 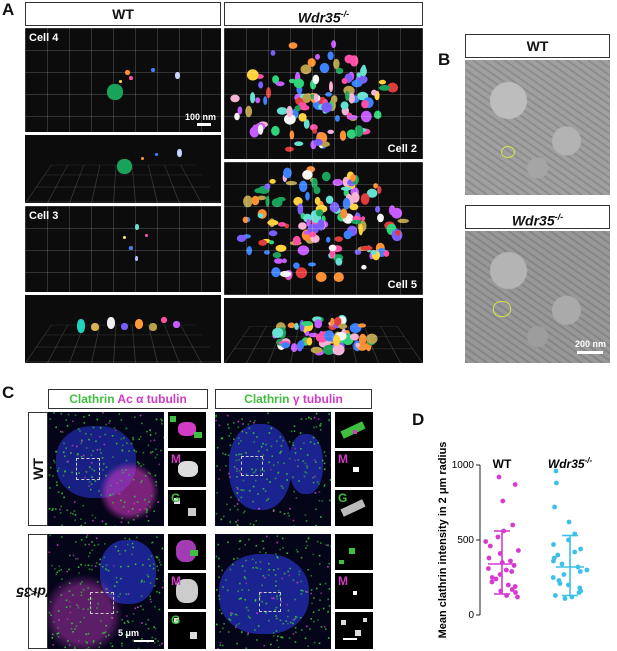 What do you see at coordinates (123, 80) in the screenshot?
I see `wt-cell4-top-view: Cell 4 100 nm` at bounding box center [123, 80].